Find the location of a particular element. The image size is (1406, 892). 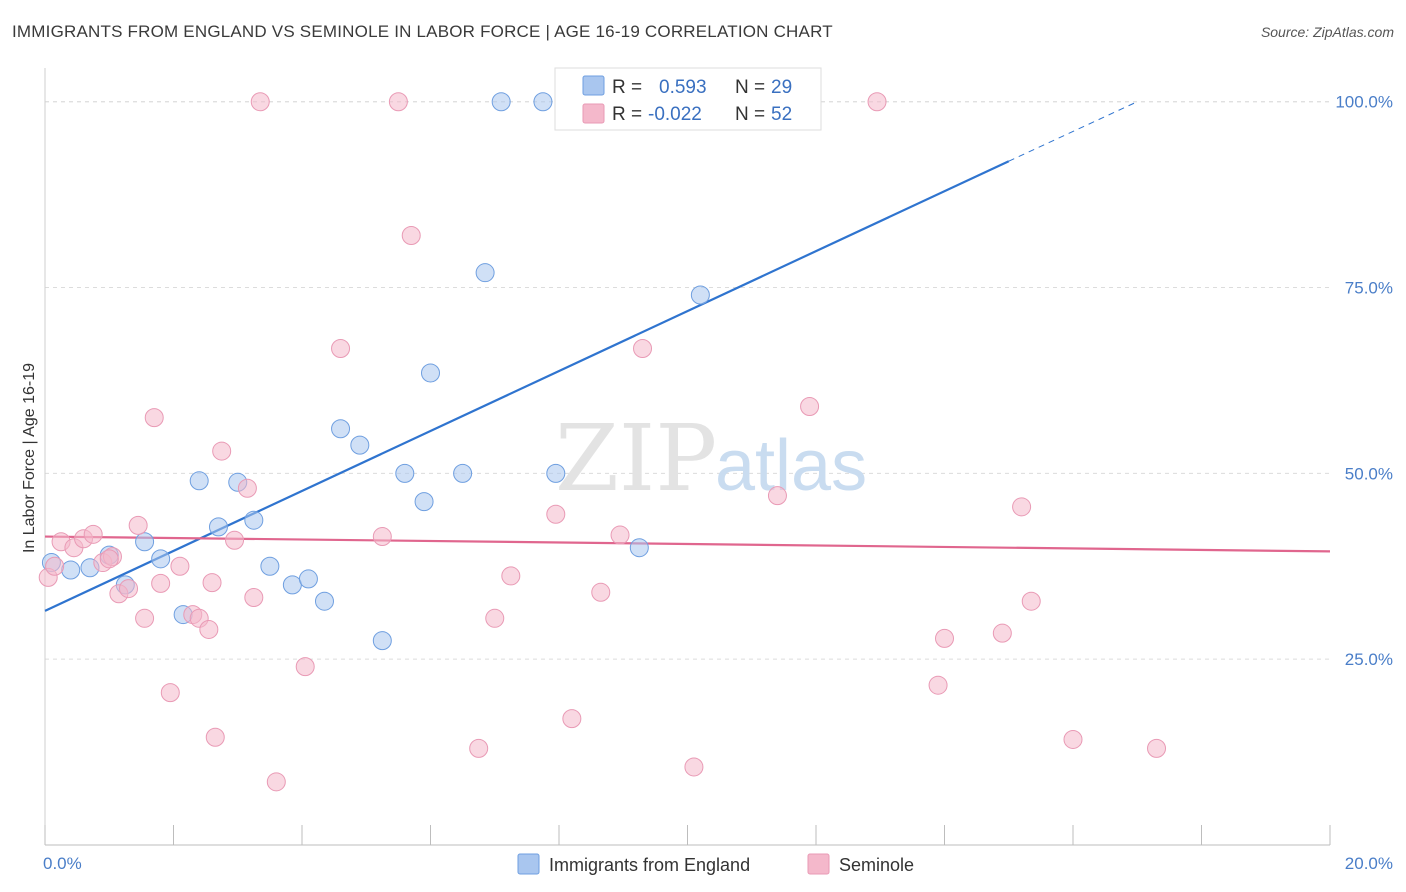

y-axis-label: In Labor Force | Age 16-19 is located at coordinates (29, 458).